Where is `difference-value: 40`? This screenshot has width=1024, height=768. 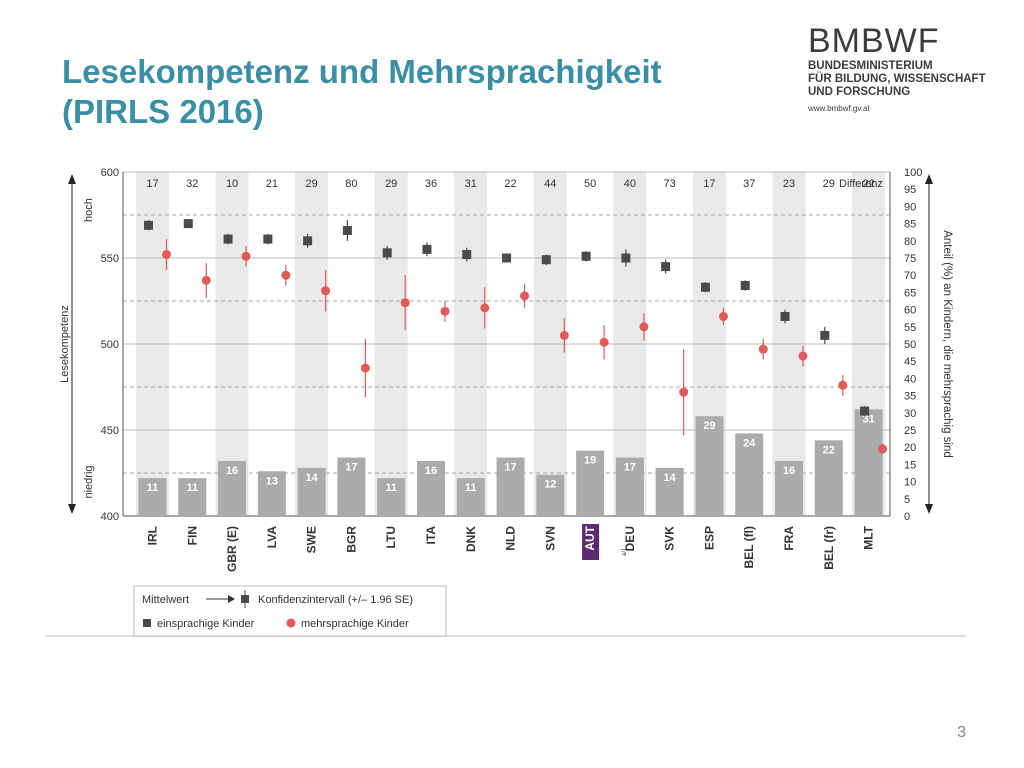
difference-value: 40 is located at coordinates (630, 184).